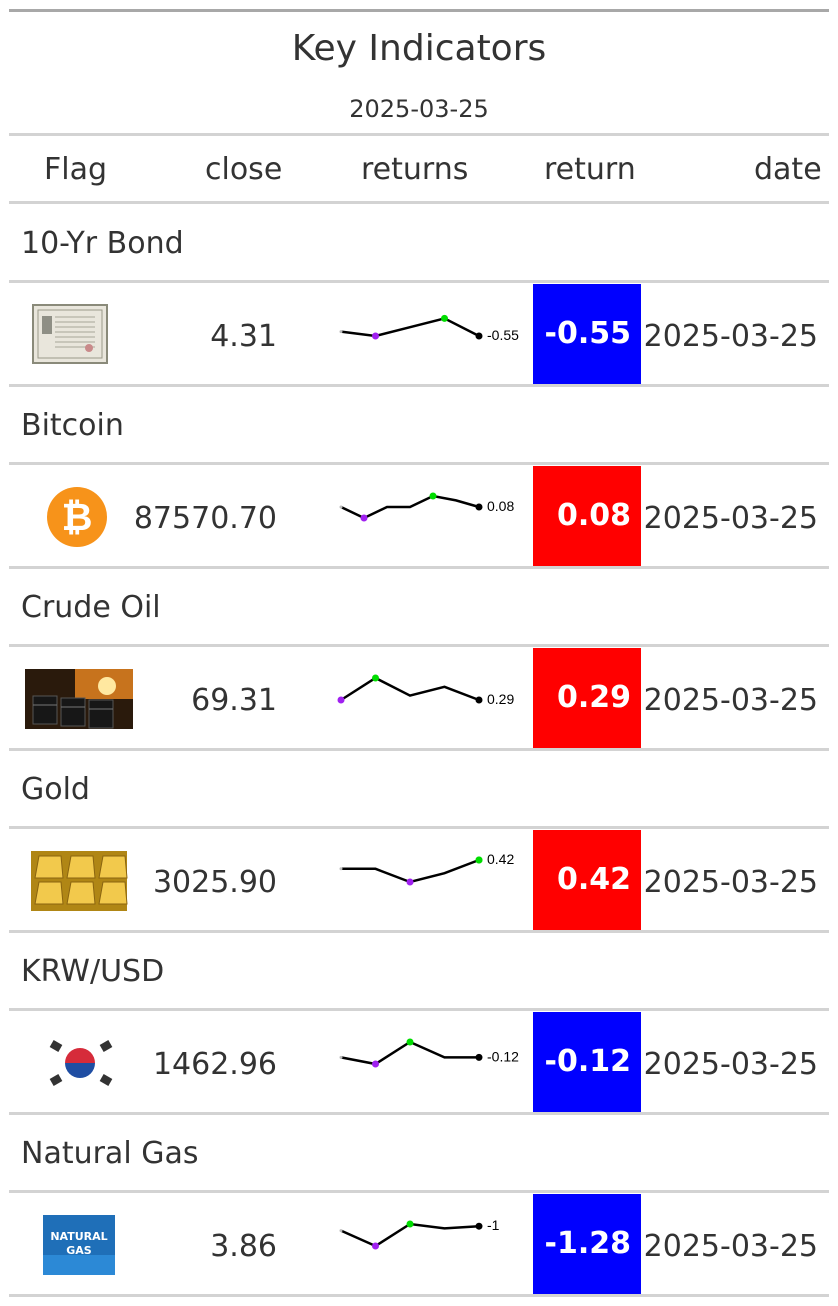  Describe the element at coordinates (500, 859) in the screenshot. I see `sparkline-end-label: 0.42` at that location.